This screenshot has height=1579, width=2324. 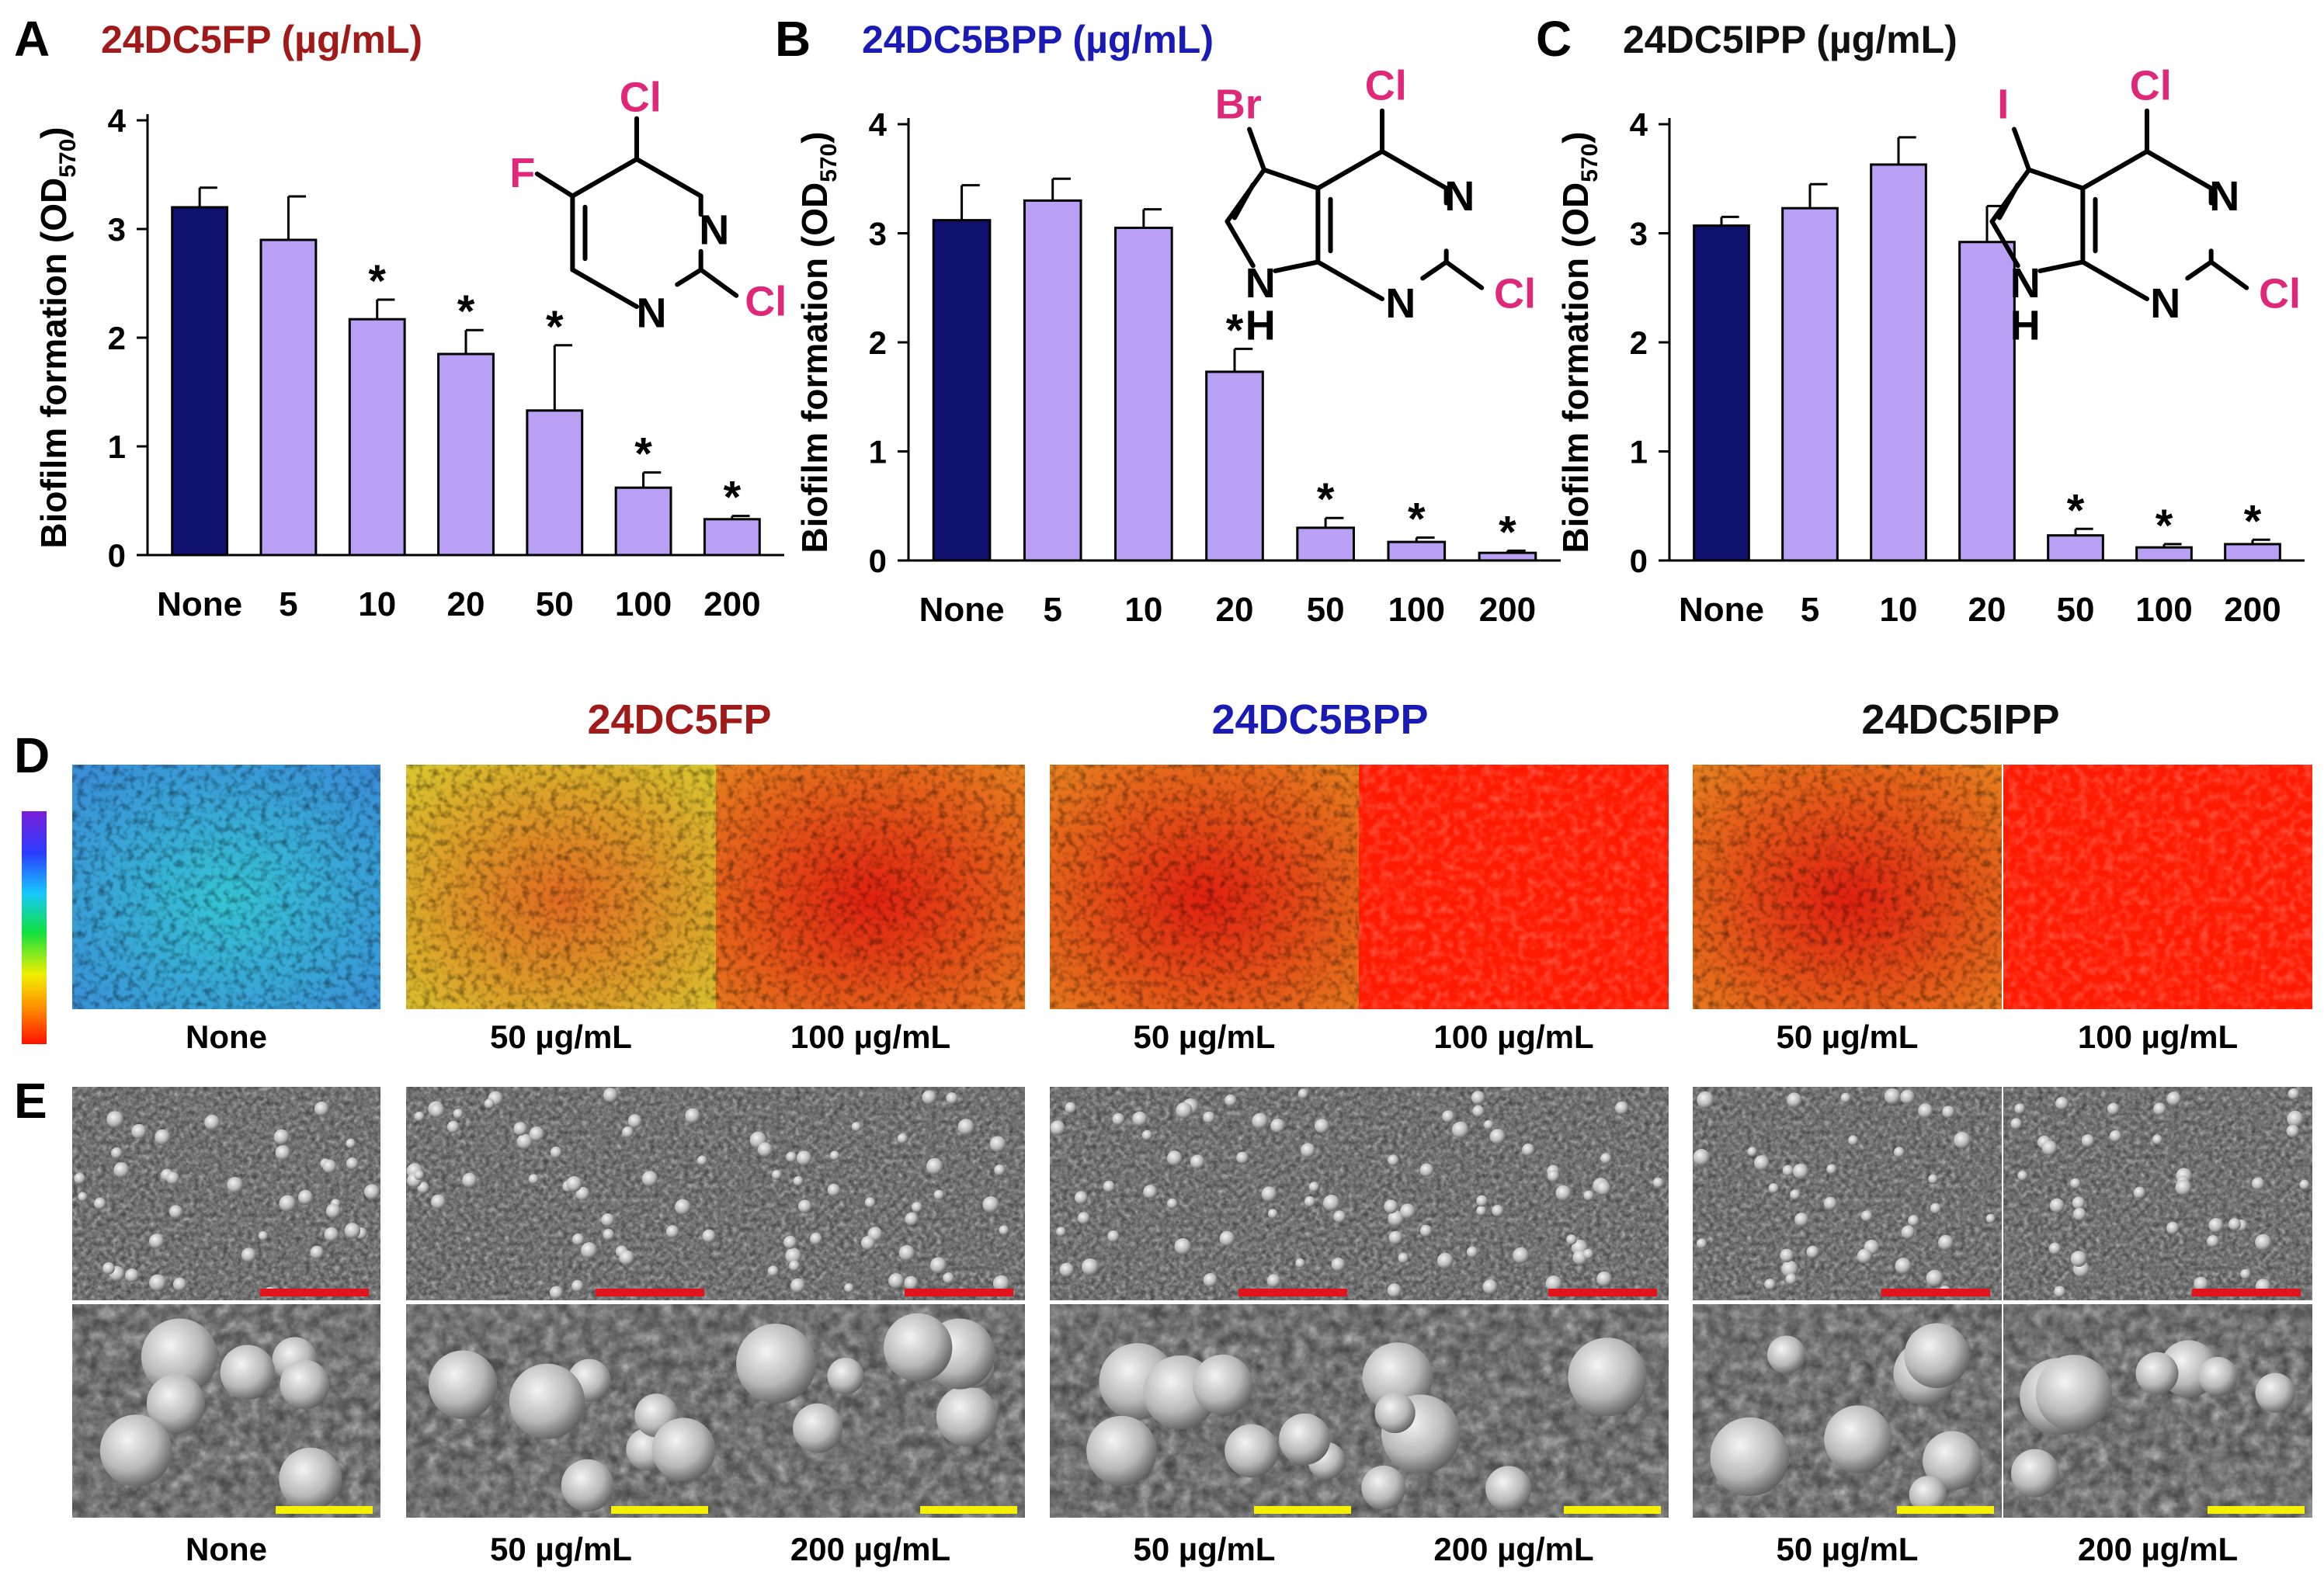 What do you see at coordinates (1238, 104) in the screenshot?
I see `atom-label: Br` at bounding box center [1238, 104].